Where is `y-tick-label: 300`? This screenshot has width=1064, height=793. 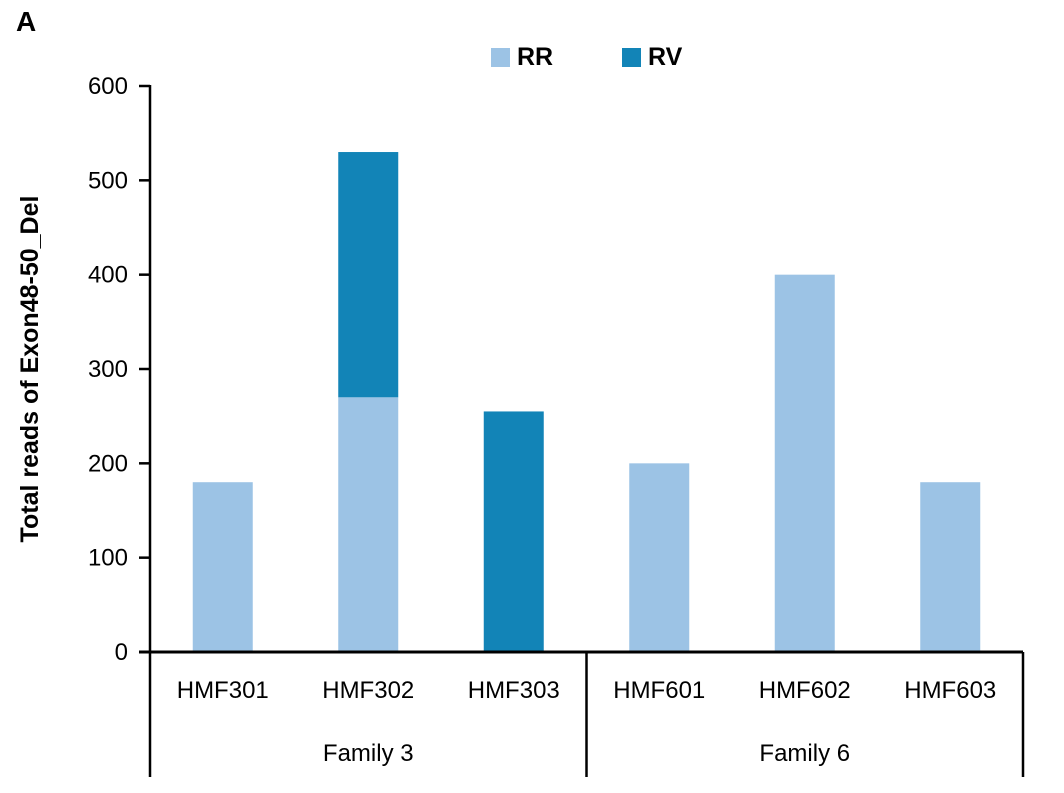
y-tick-label: 300 is located at coordinates (108, 369).